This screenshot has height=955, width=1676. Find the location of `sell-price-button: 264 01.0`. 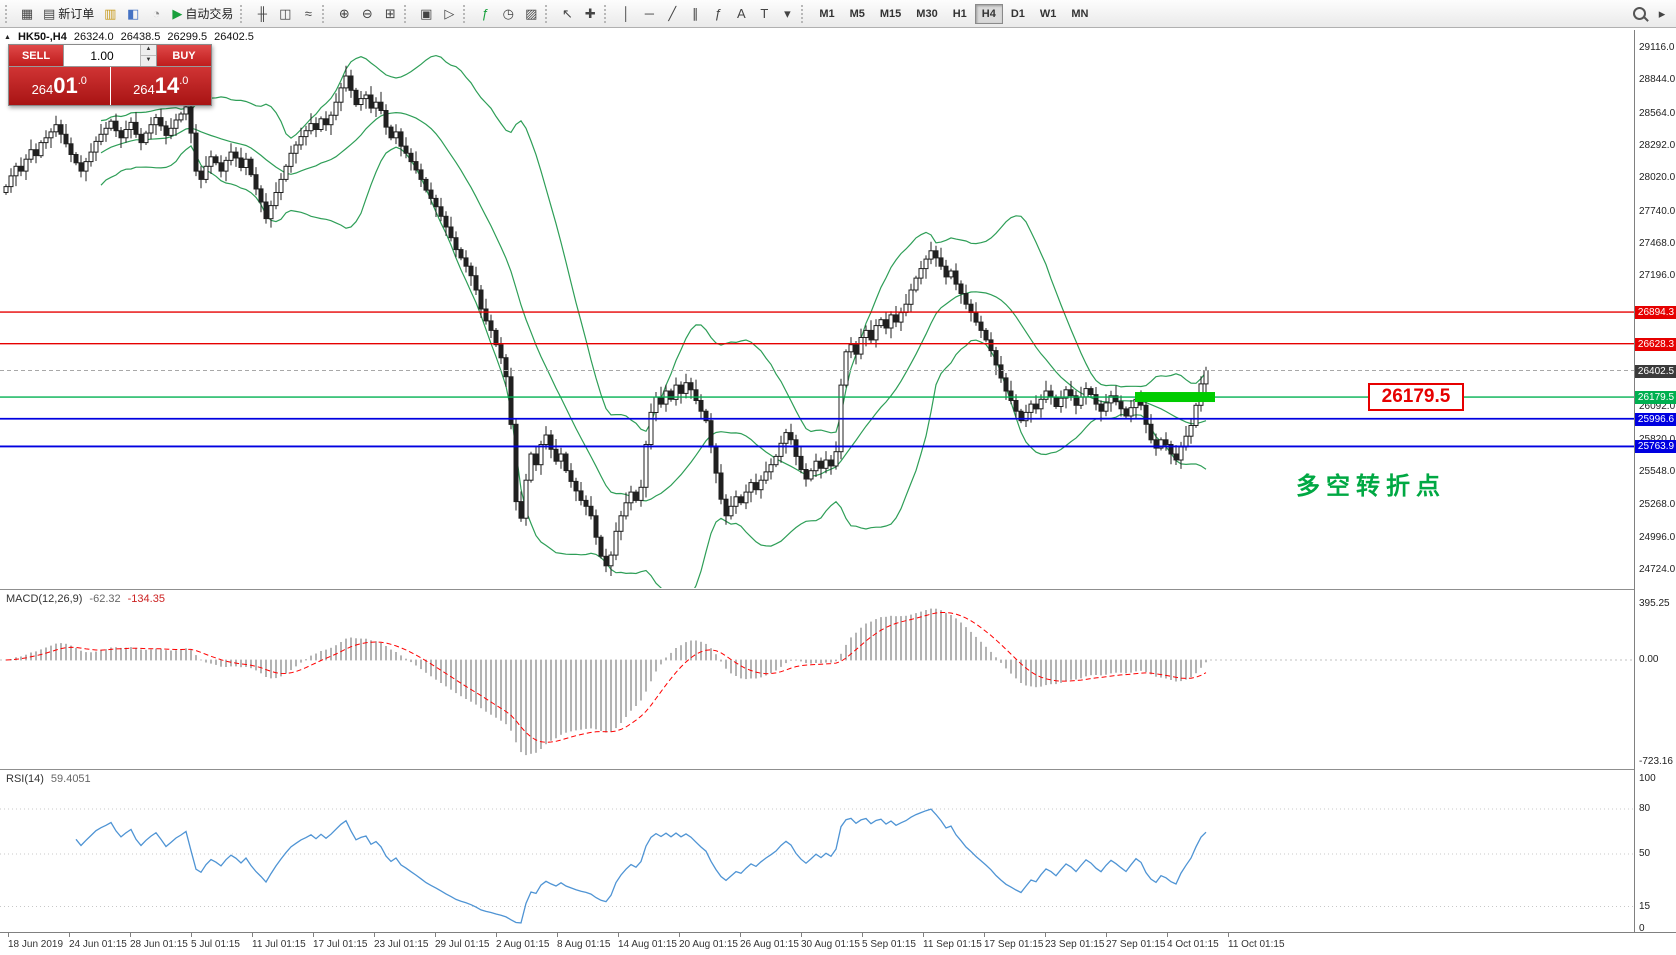

sell-price-button: 264 01.0 is located at coordinates (59, 86).